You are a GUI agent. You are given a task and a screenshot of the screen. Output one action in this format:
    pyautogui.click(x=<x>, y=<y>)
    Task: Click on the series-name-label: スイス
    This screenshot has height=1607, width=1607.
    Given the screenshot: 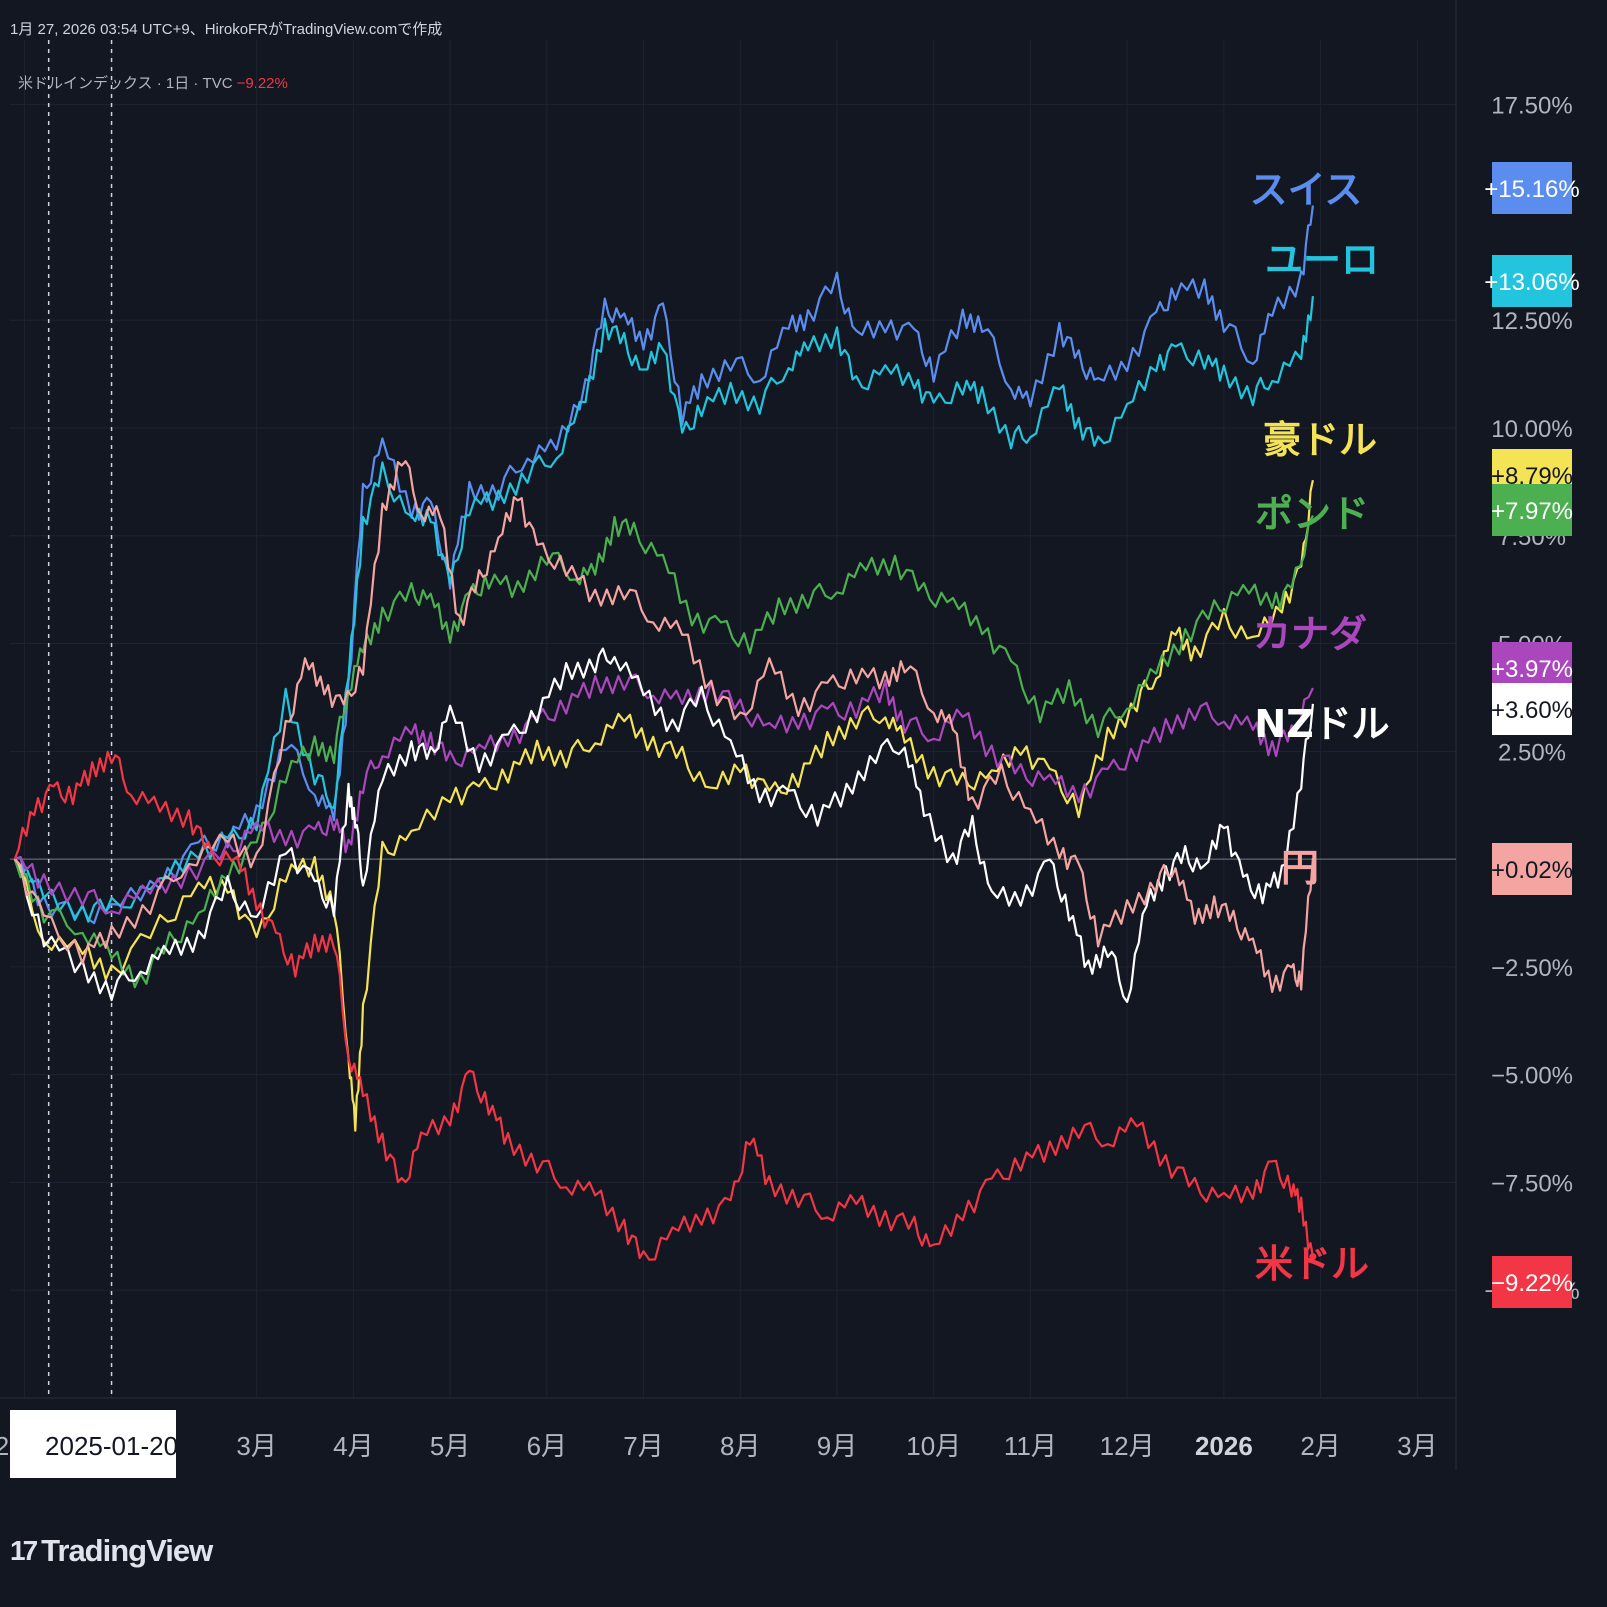 What is the action you would take?
    pyautogui.click(x=1306, y=190)
    